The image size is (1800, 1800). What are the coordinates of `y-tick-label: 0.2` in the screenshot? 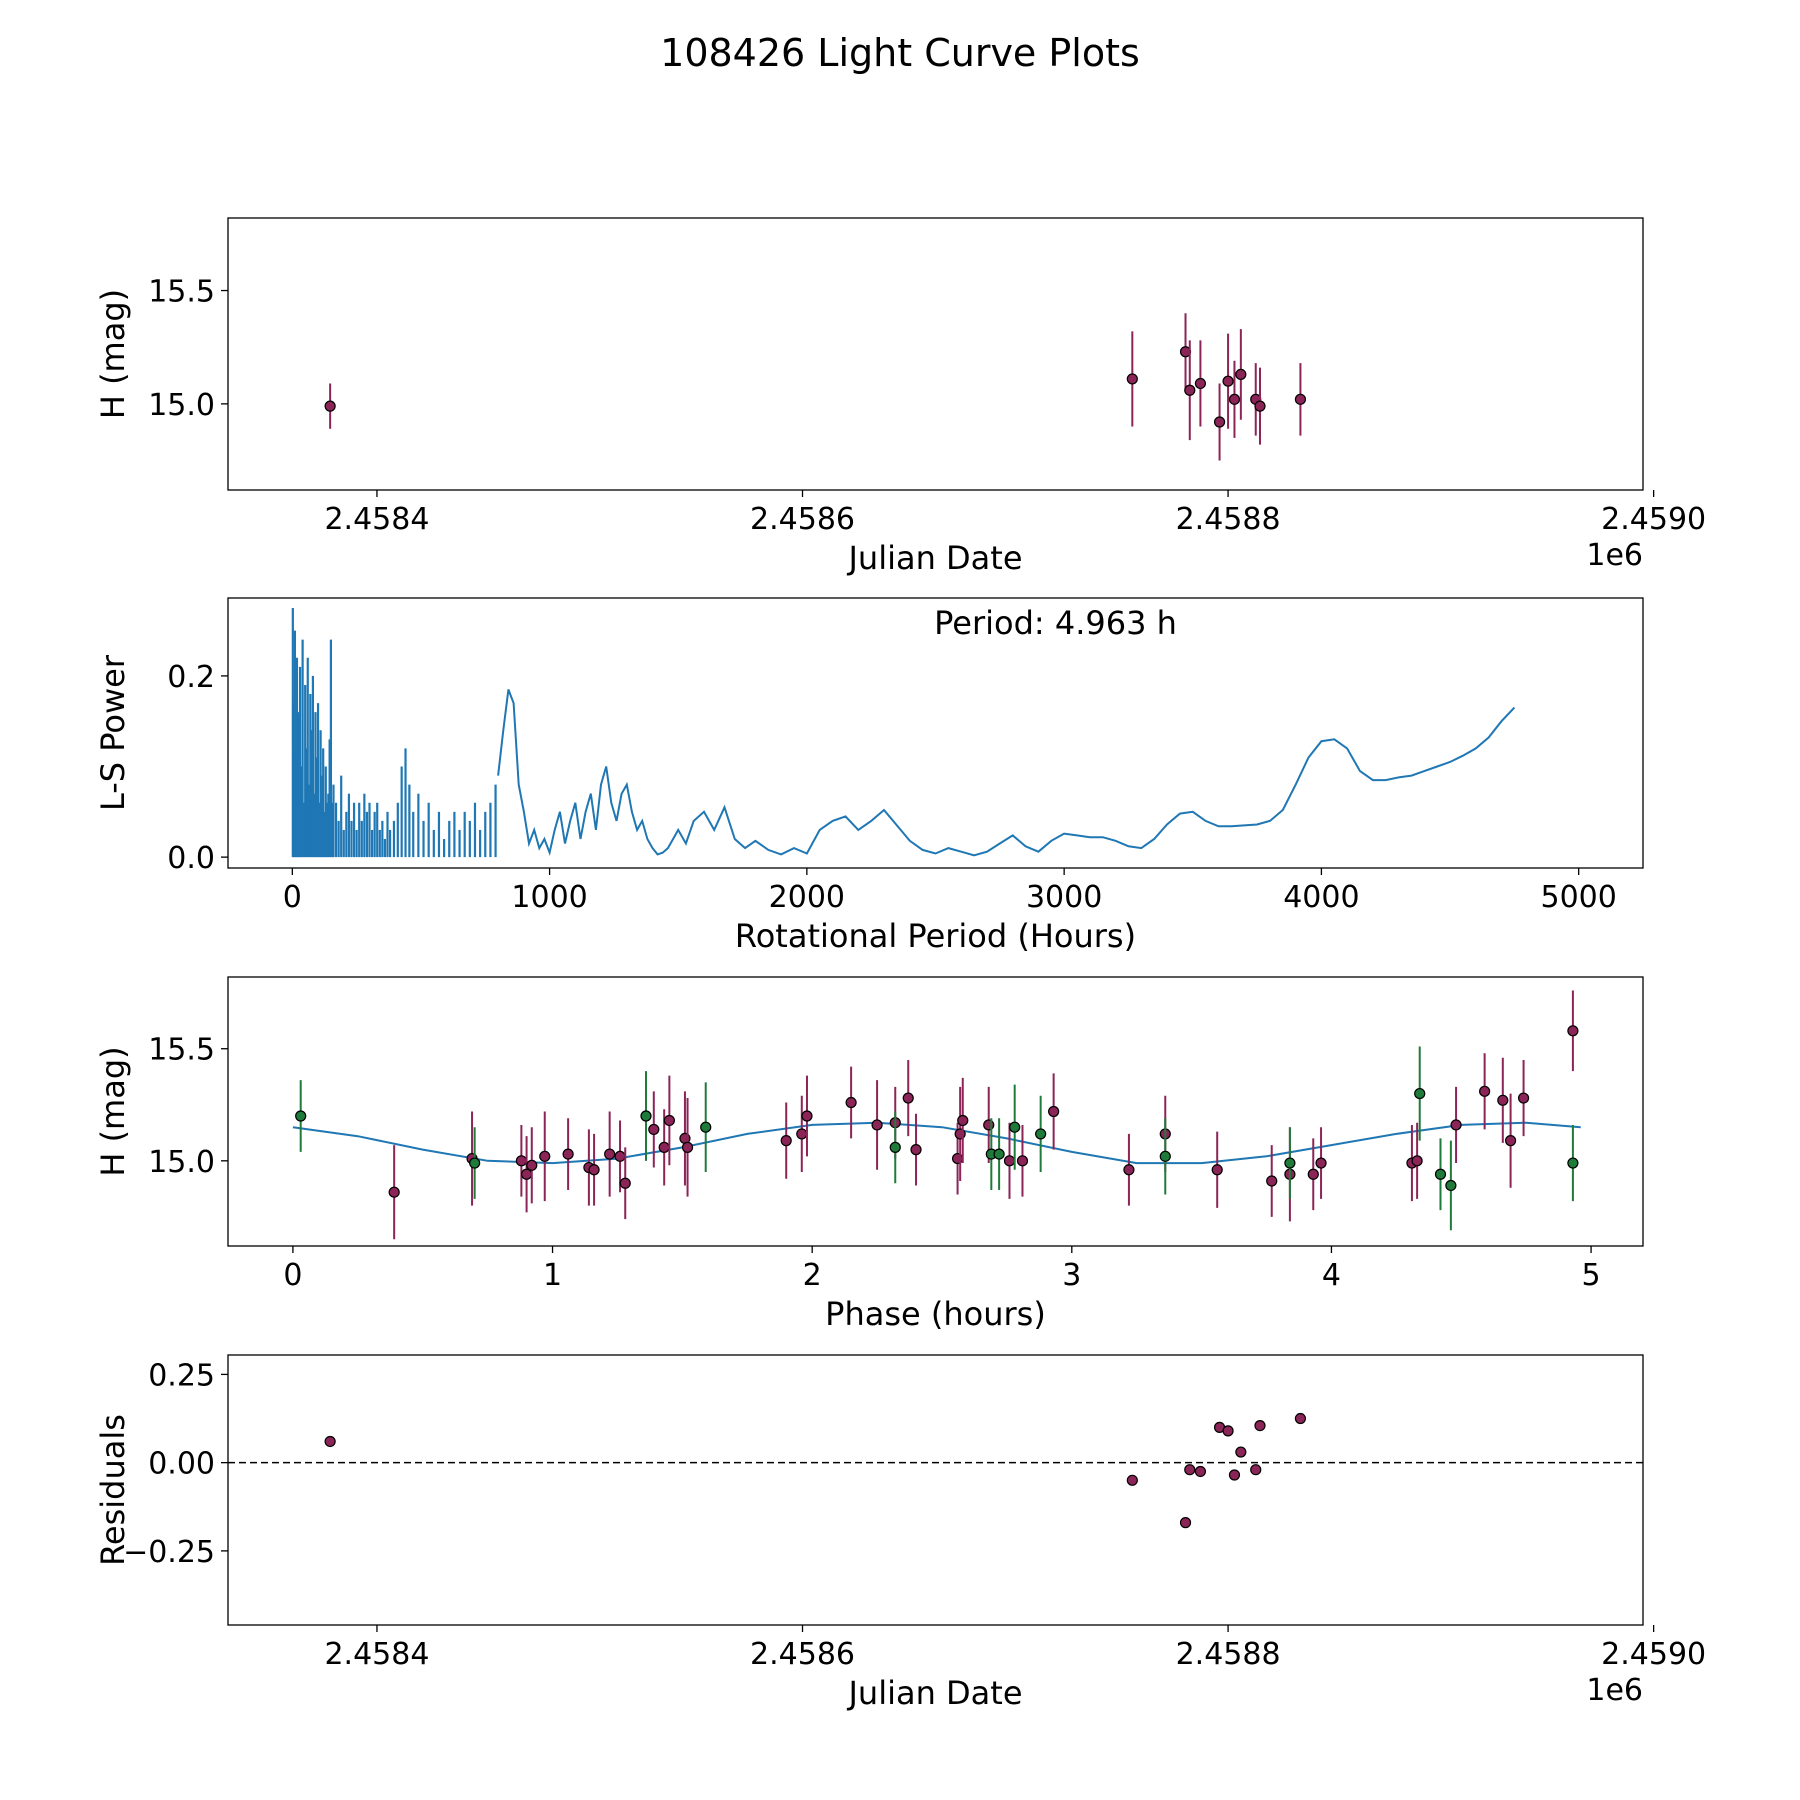 It's located at (191, 677).